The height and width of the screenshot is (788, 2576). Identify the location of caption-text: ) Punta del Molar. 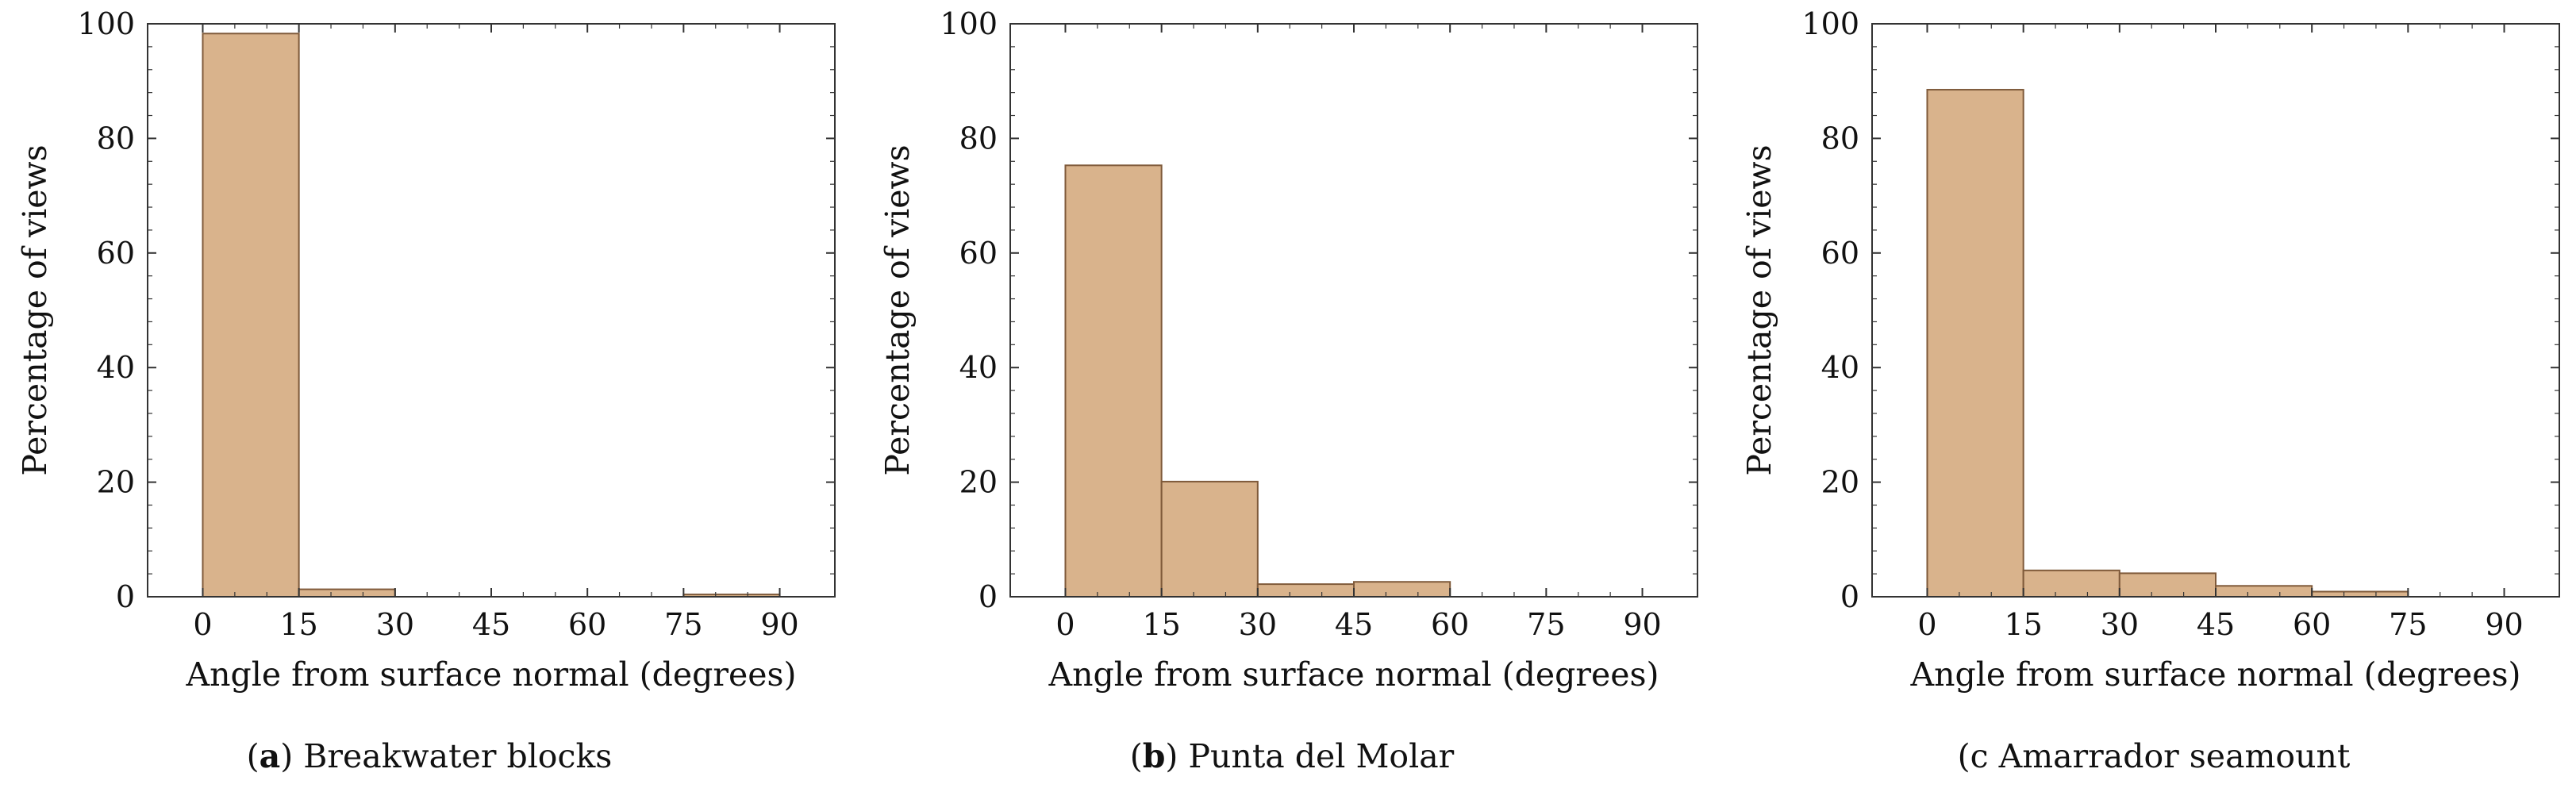
(1310, 756).